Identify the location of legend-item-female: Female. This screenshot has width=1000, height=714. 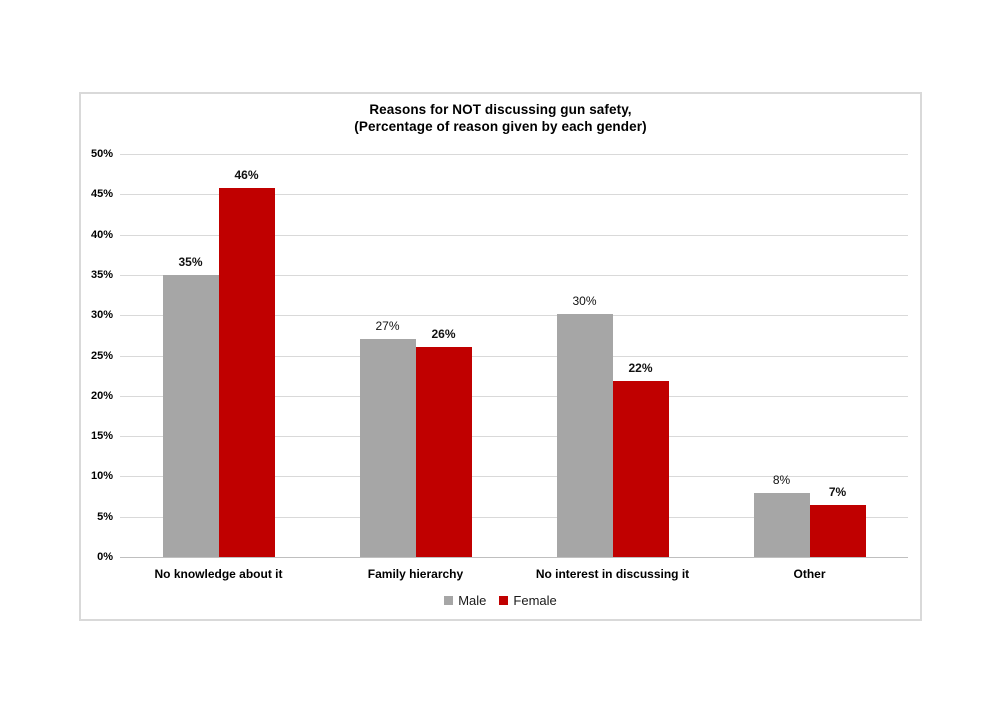
(528, 600).